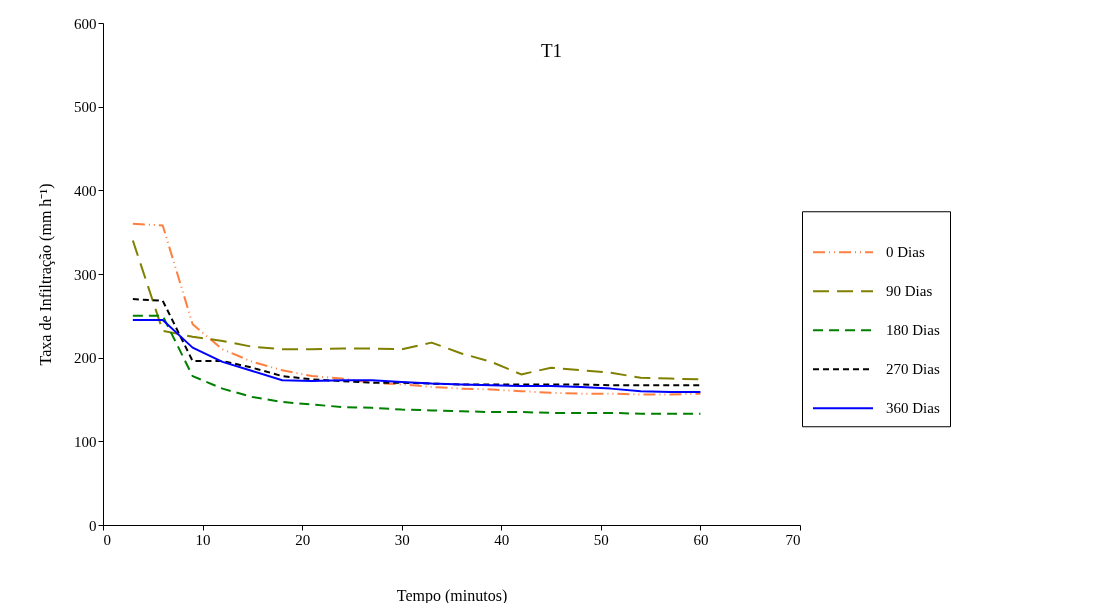 The height and width of the screenshot is (607, 1120). Describe the element at coordinates (46, 274) in the screenshot. I see `y-axis-title: Taxa de Infiltração (mm h⁻¹)` at that location.